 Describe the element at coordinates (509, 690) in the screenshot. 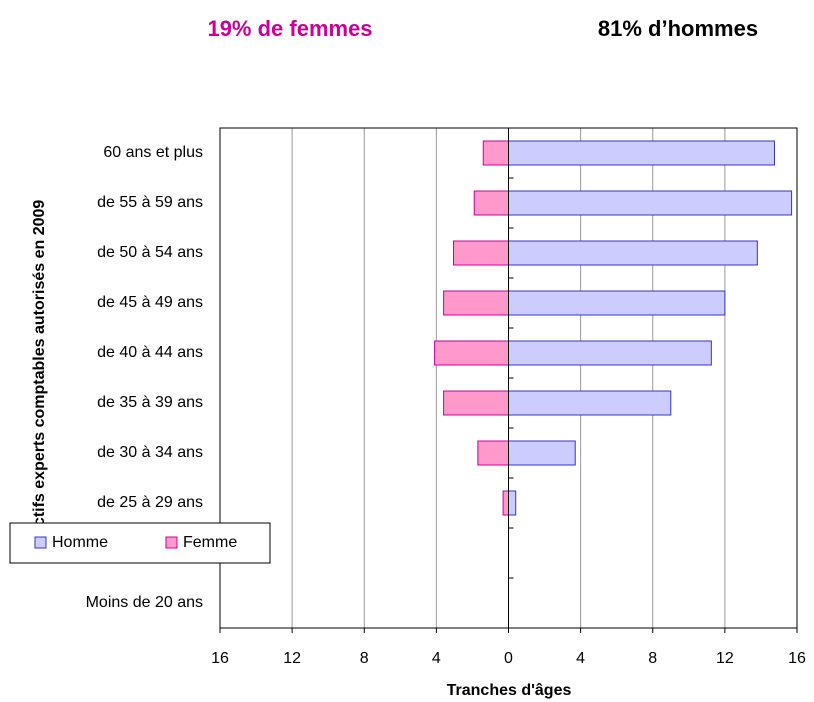

I see `x-axis-label: Tranches d'âges` at that location.